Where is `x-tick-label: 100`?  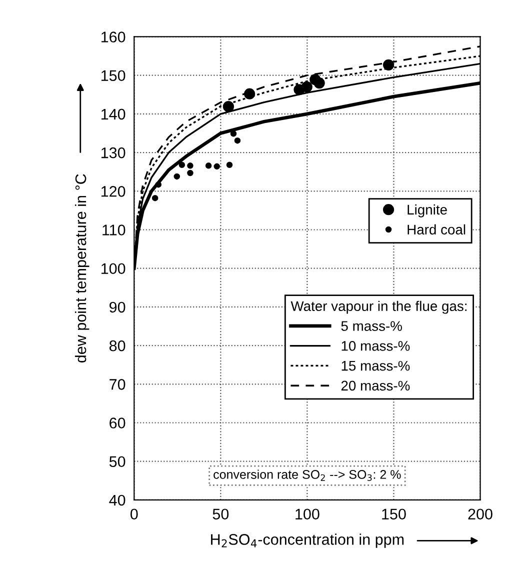 x-tick-label: 100 is located at coordinates (308, 514).